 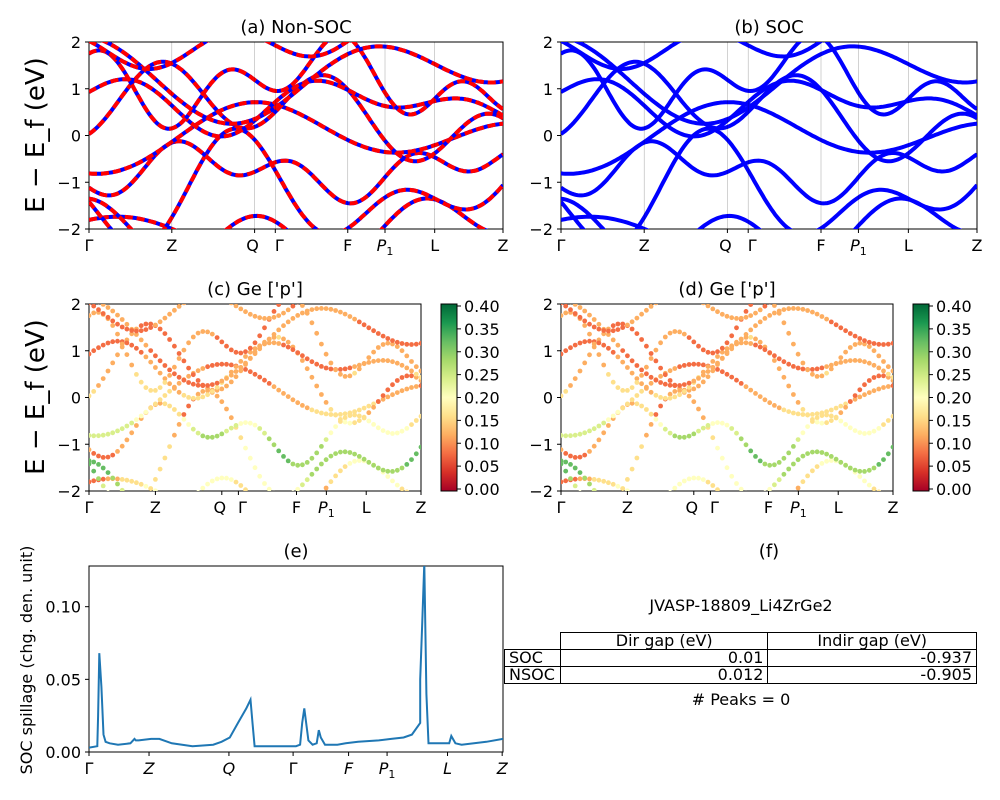 I want to click on spillage-x-tick: Q, so click(x=229, y=768).